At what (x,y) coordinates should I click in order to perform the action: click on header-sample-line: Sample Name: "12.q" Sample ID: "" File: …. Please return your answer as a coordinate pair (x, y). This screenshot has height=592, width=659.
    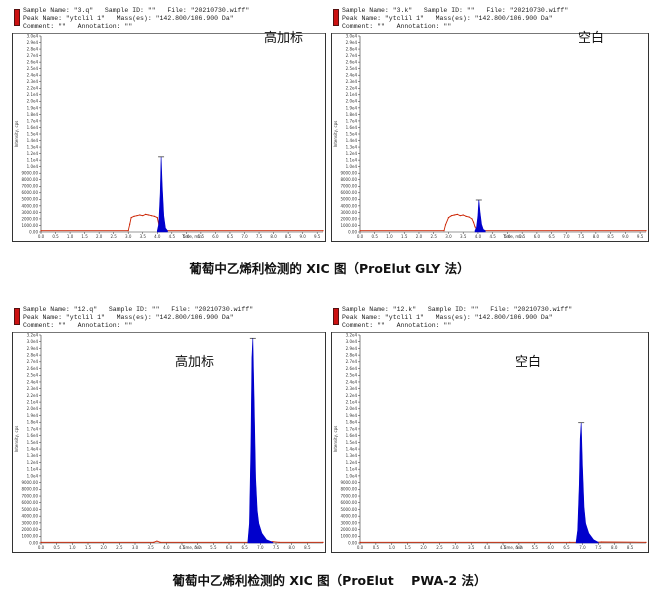
    Looking at the image, I should click on (138, 309).